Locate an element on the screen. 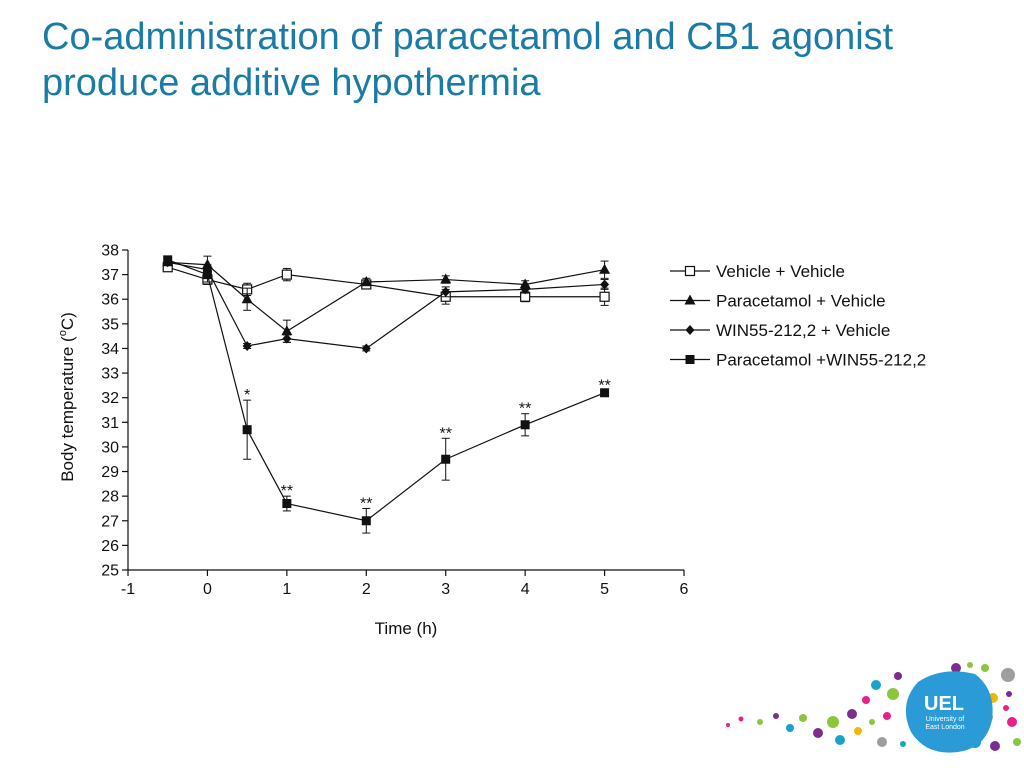 The height and width of the screenshot is (768, 1024). legend-item-1: Vehicle + Vehicle is located at coordinates (757, 271).